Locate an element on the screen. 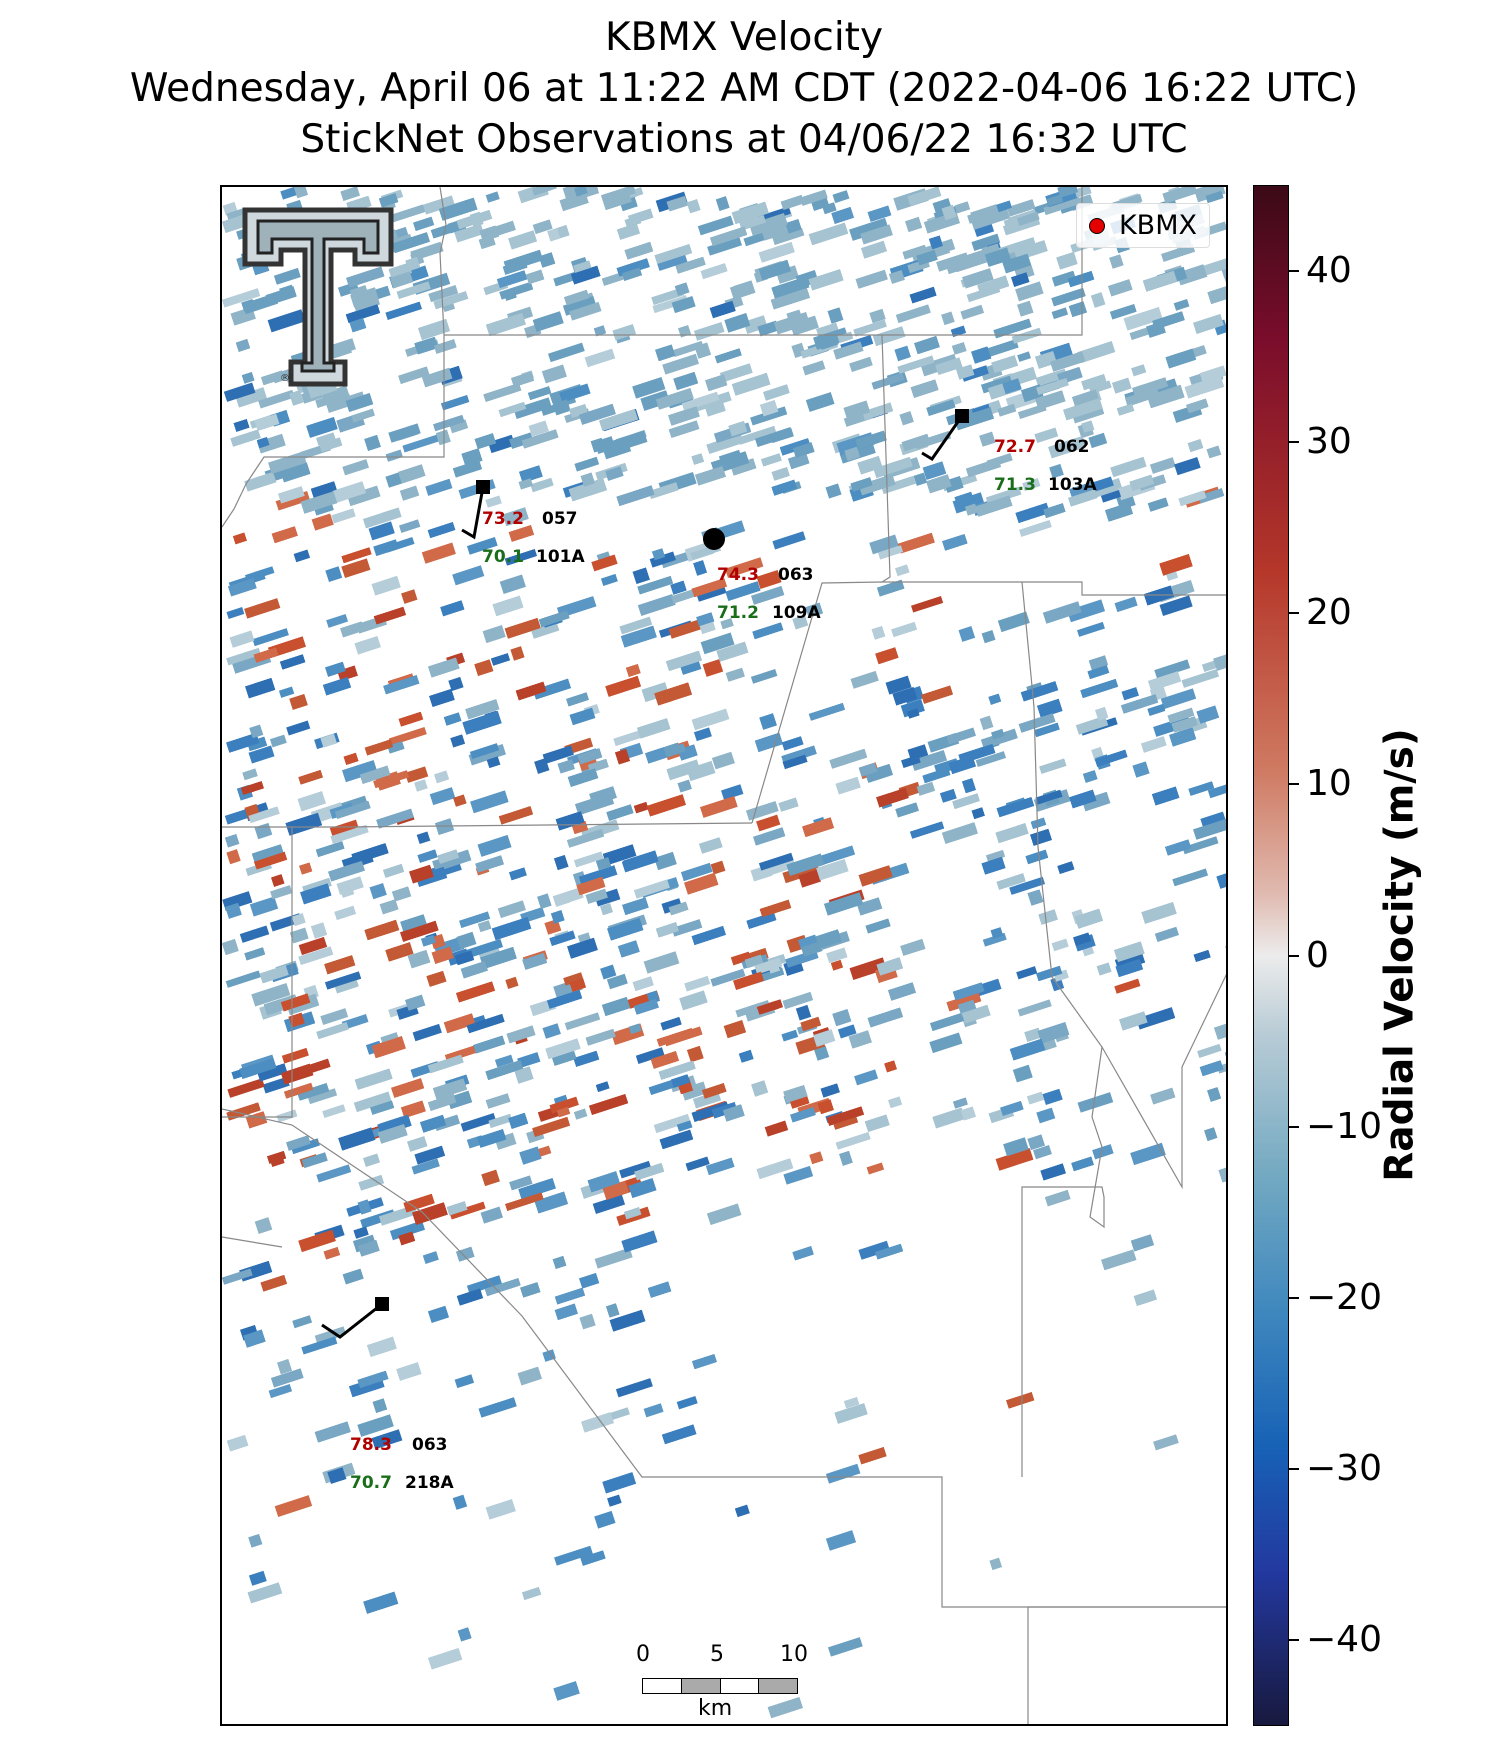 The width and height of the screenshot is (1488, 1745). colorbar-tick-label: 40 is located at coordinates (1329, 270).